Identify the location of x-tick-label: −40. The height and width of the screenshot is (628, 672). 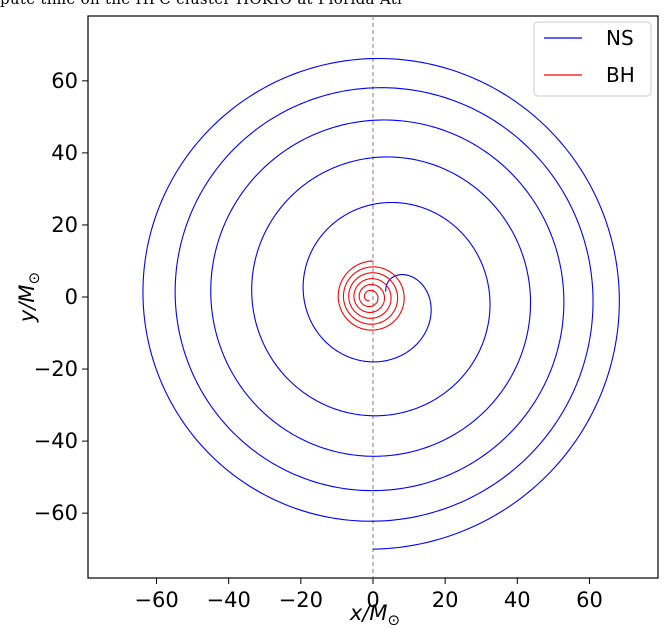
(229, 600).